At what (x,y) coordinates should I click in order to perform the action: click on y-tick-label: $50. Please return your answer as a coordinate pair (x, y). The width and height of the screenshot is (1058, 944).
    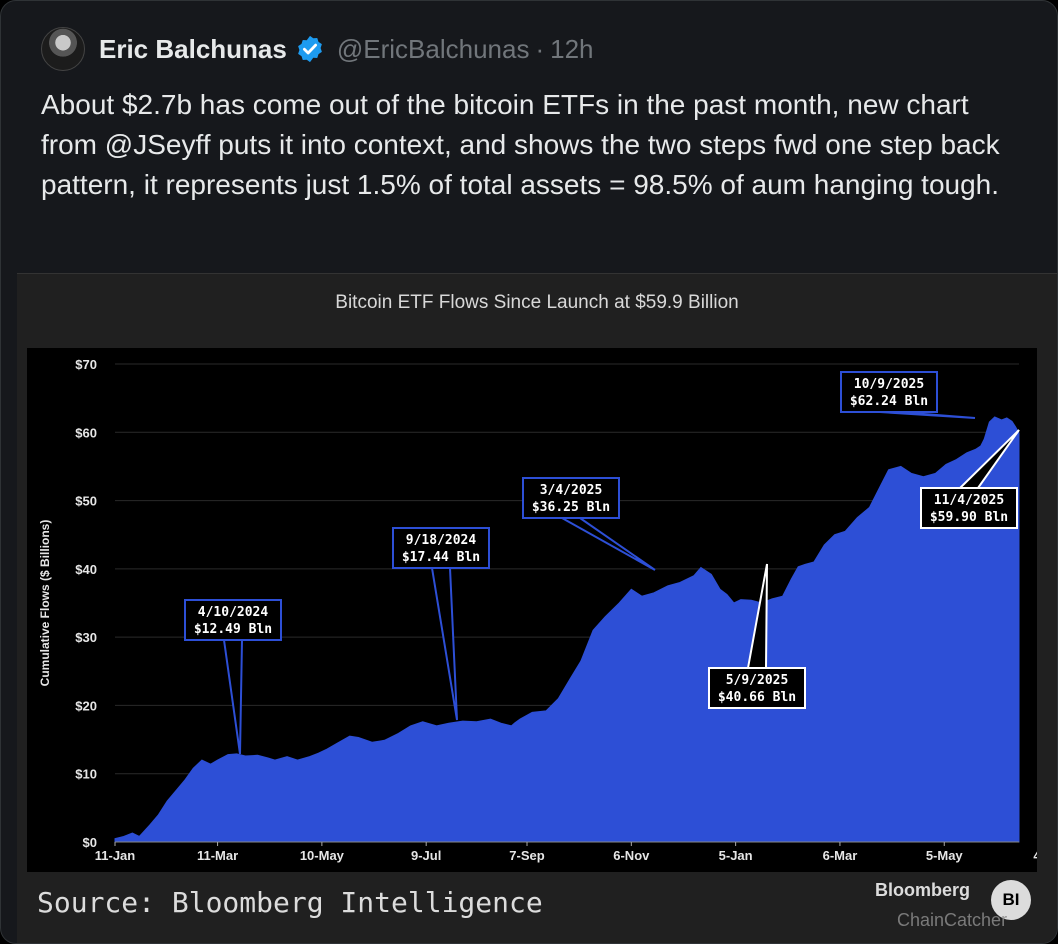
    Looking at the image, I should click on (86, 501).